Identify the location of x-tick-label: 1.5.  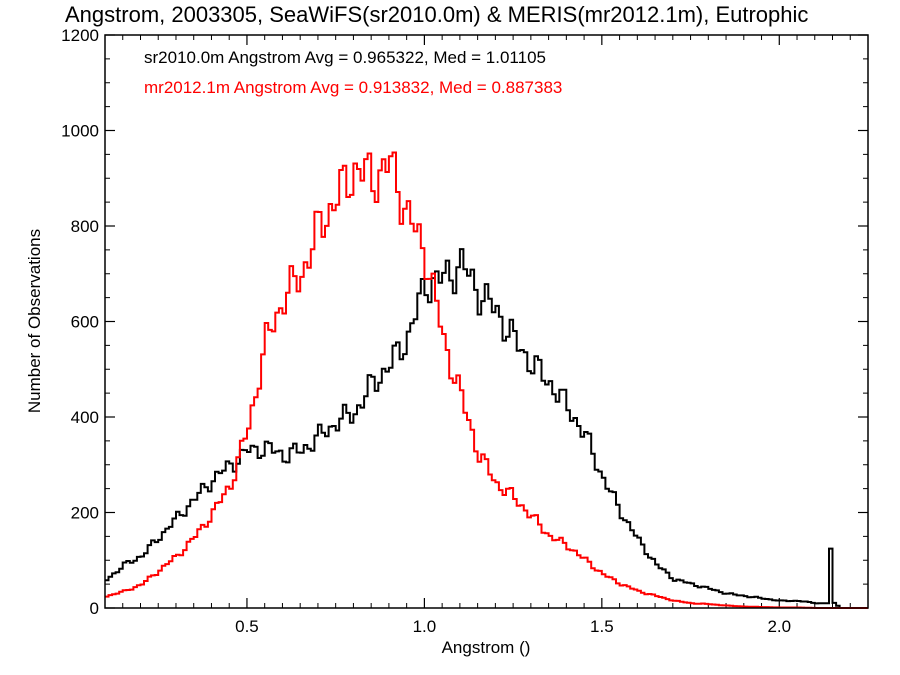
(602, 626).